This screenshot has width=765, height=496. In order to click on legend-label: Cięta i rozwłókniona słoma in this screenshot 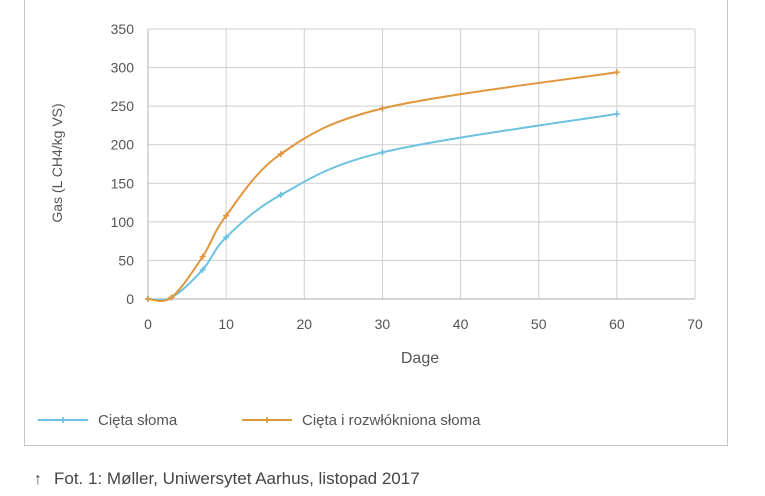, I will do `click(391, 420)`.